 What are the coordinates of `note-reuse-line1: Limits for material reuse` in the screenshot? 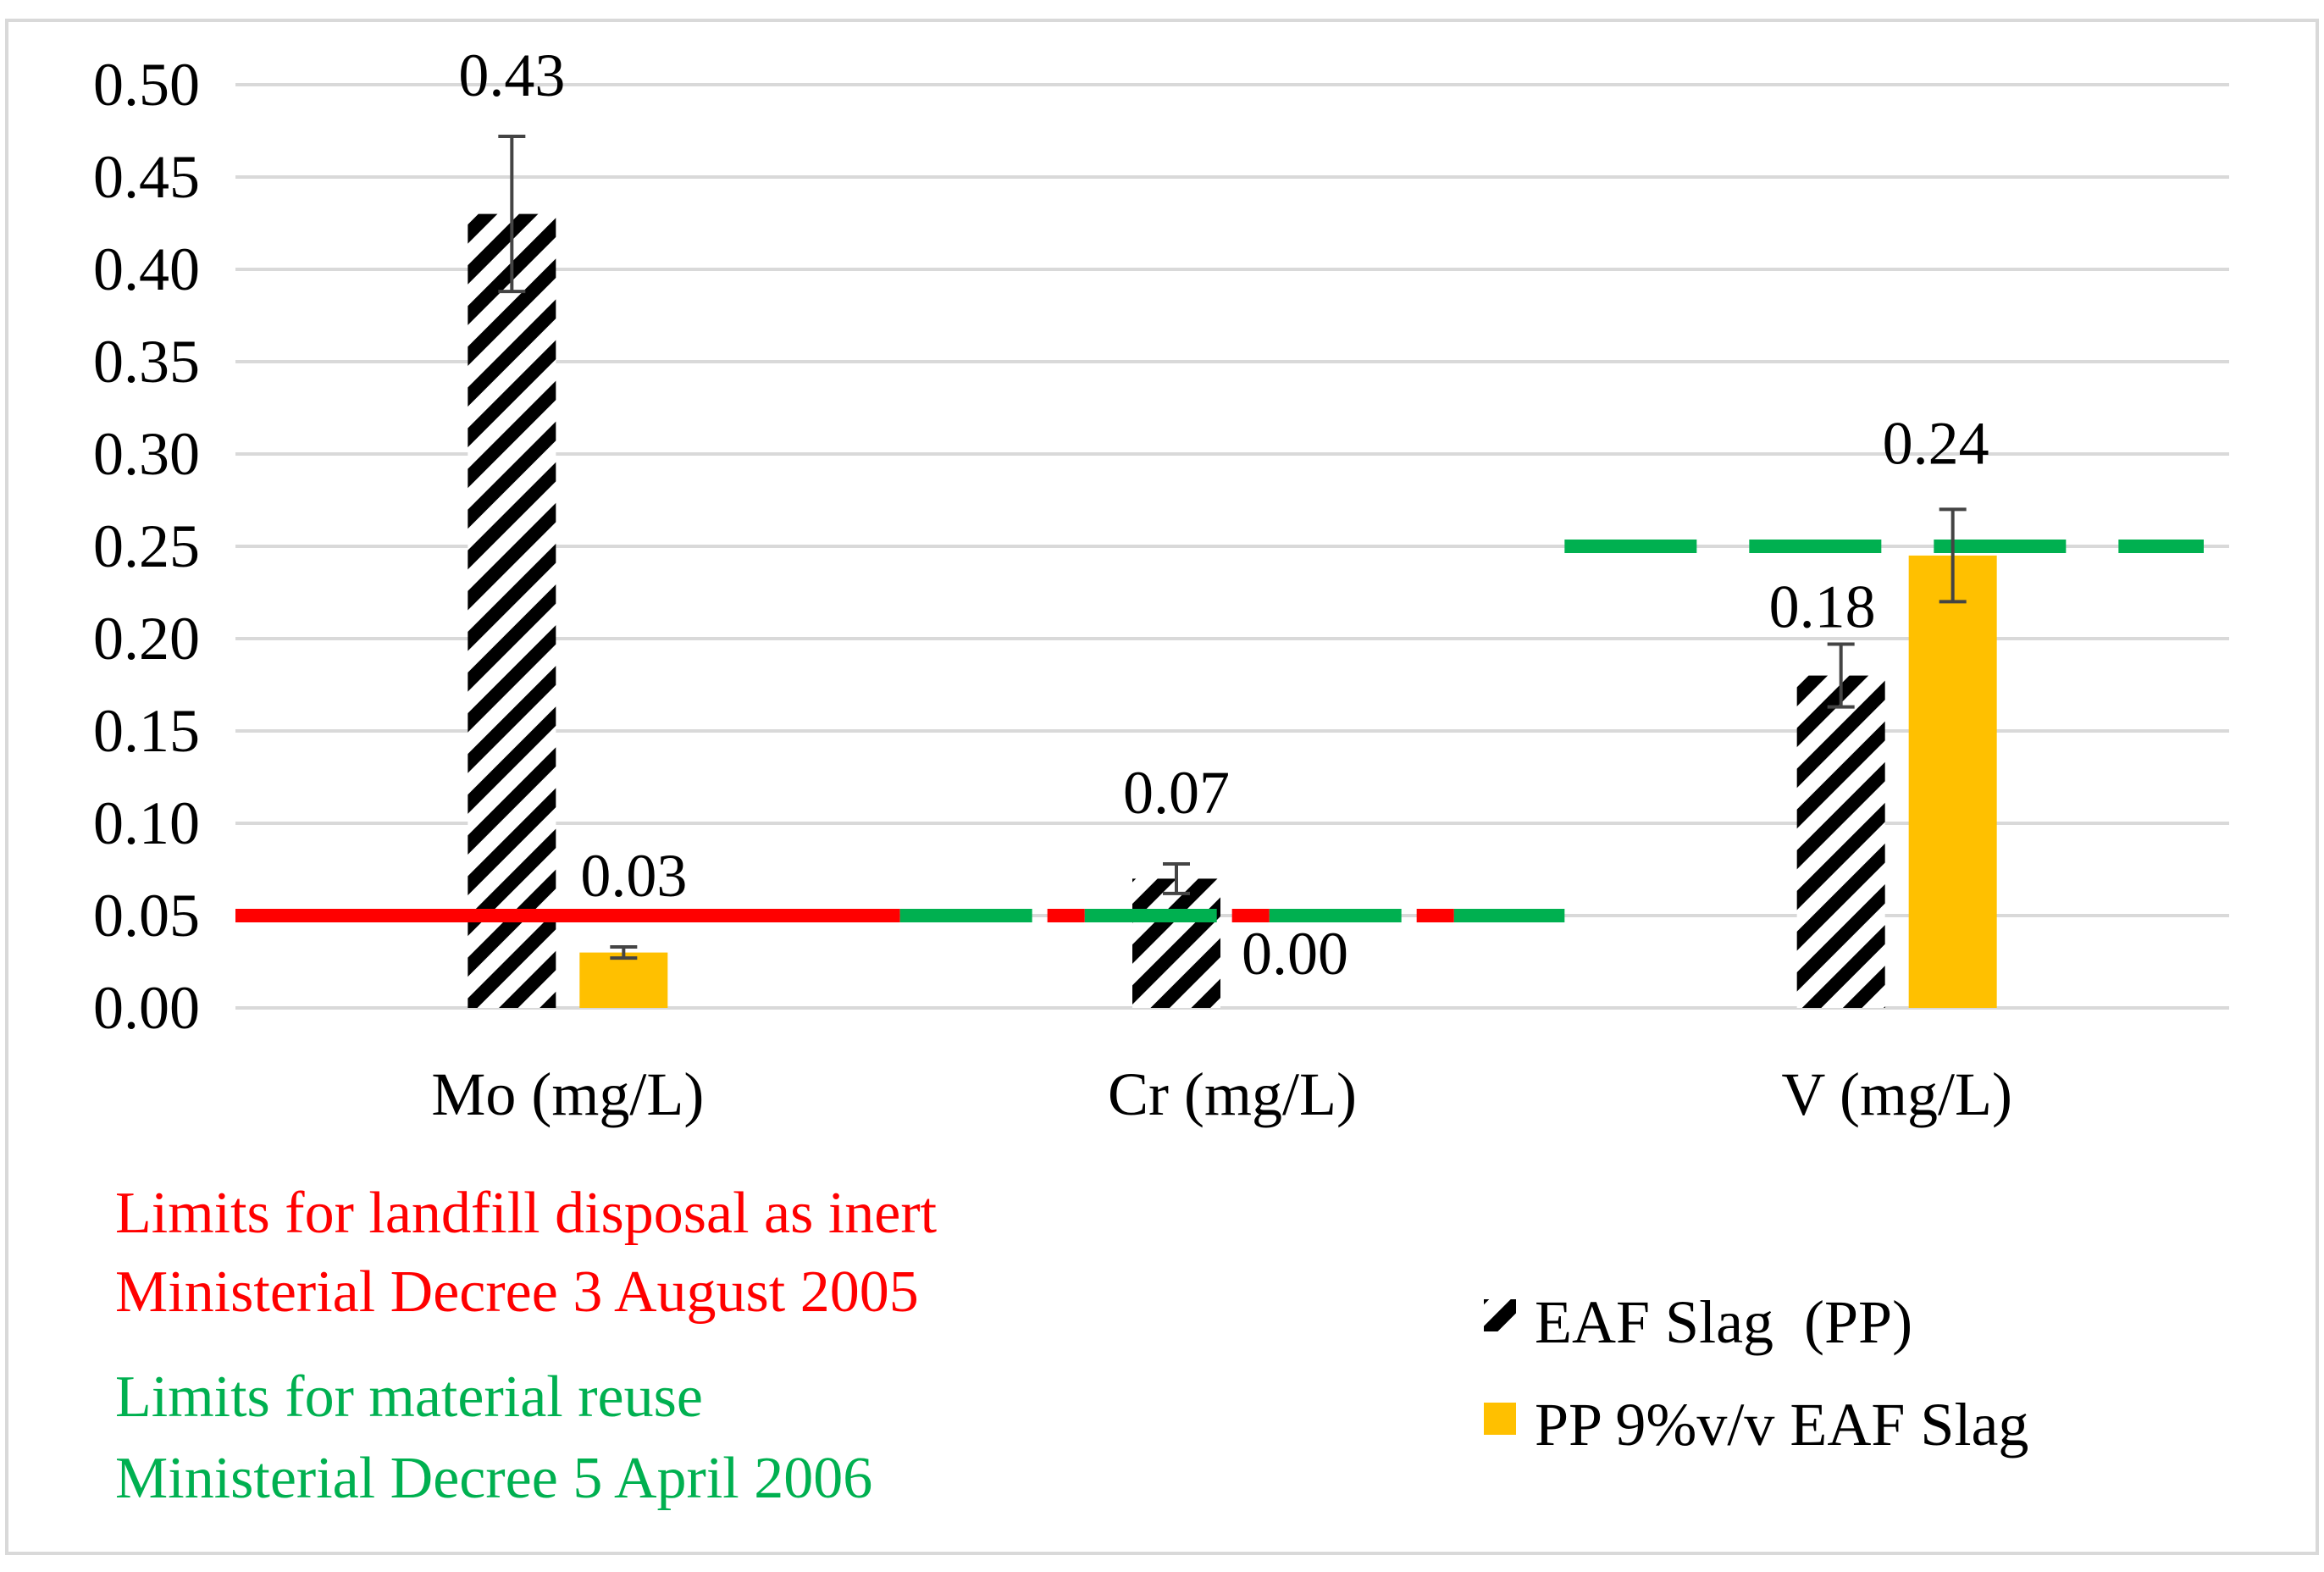 It's located at (409, 1397).